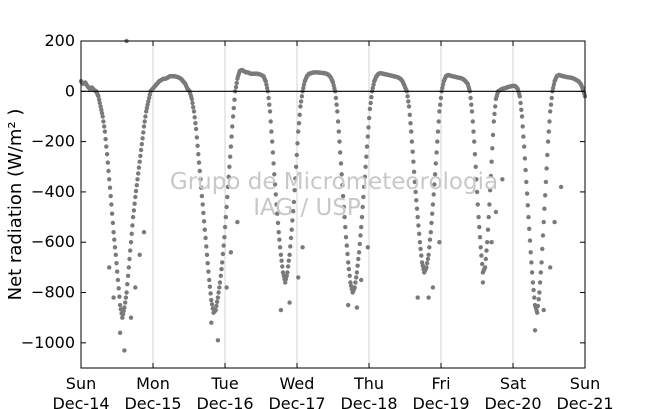 The image size is (650, 409). Describe the element at coordinates (224, 401) in the screenshot. I see `x-tick-date: Dec-16` at that location.